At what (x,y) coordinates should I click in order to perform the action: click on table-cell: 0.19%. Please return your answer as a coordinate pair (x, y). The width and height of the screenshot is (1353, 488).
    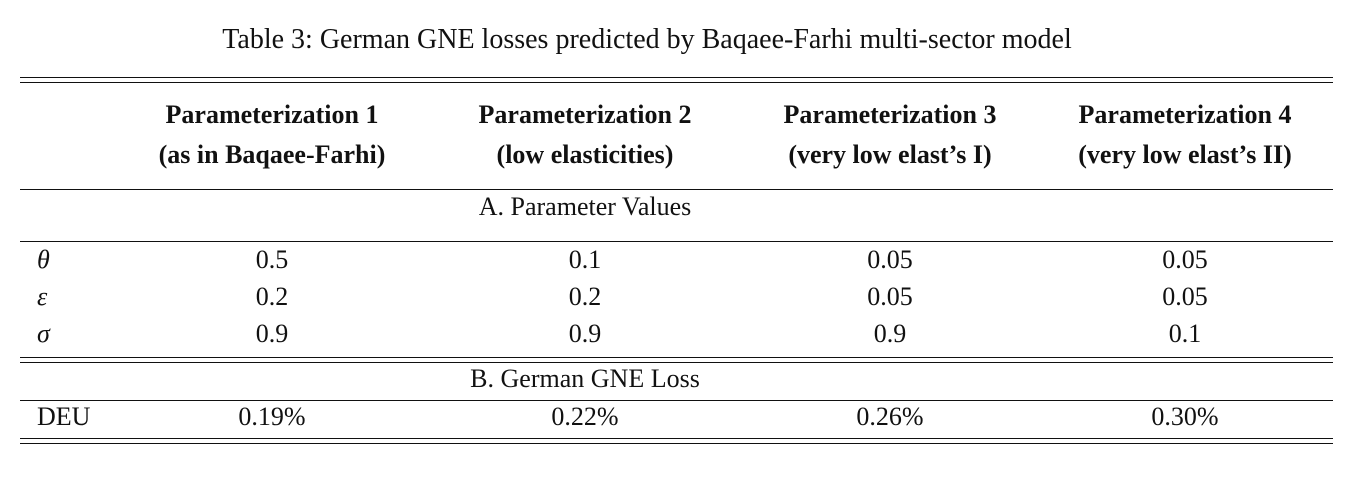
    Looking at the image, I should click on (272, 416).